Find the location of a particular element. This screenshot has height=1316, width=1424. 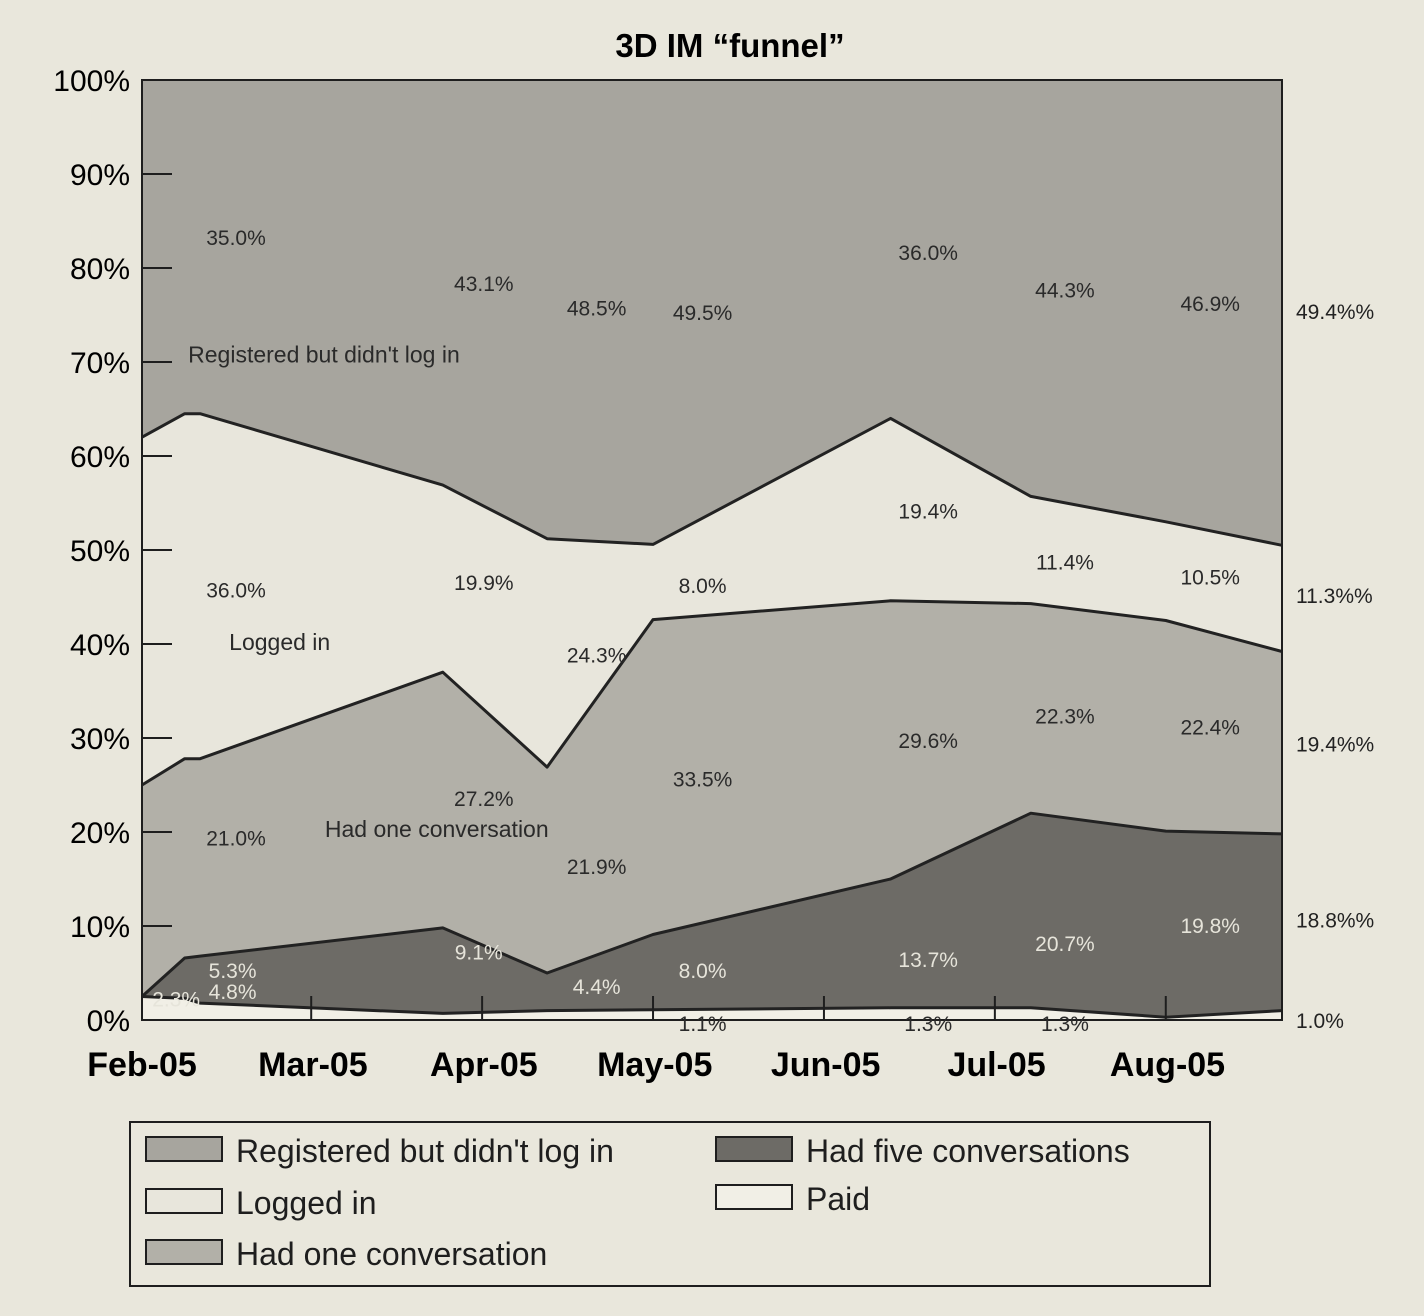

data-label: 10.5% is located at coordinates (1210, 577).